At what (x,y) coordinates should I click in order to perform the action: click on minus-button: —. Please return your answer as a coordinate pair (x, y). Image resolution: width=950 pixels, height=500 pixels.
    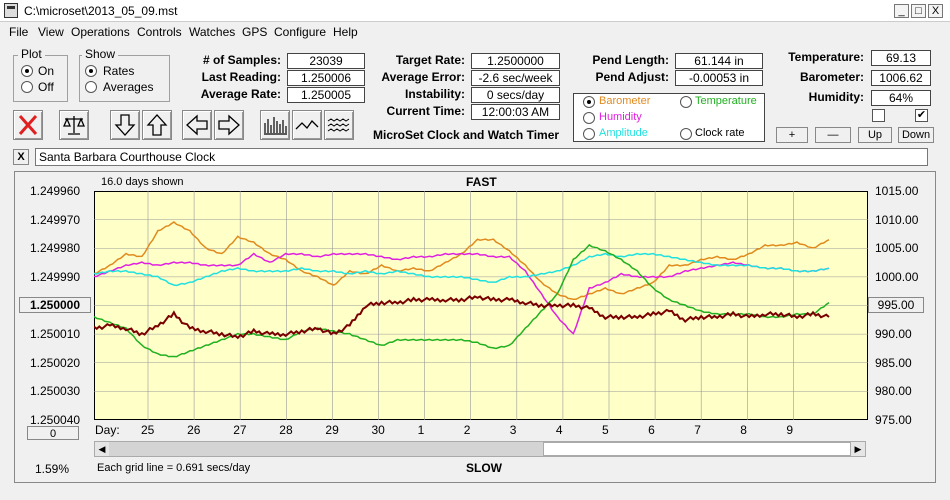
    Looking at the image, I should click on (833, 135).